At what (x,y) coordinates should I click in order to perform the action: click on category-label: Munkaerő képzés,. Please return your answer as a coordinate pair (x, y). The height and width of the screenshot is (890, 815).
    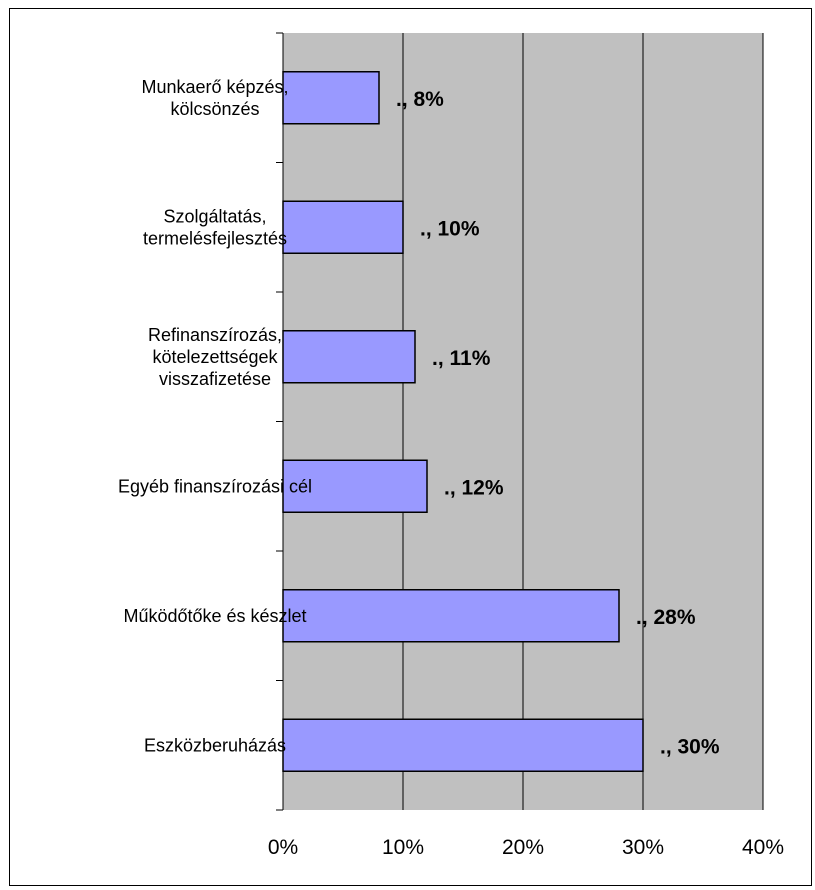
    Looking at the image, I should click on (214, 87).